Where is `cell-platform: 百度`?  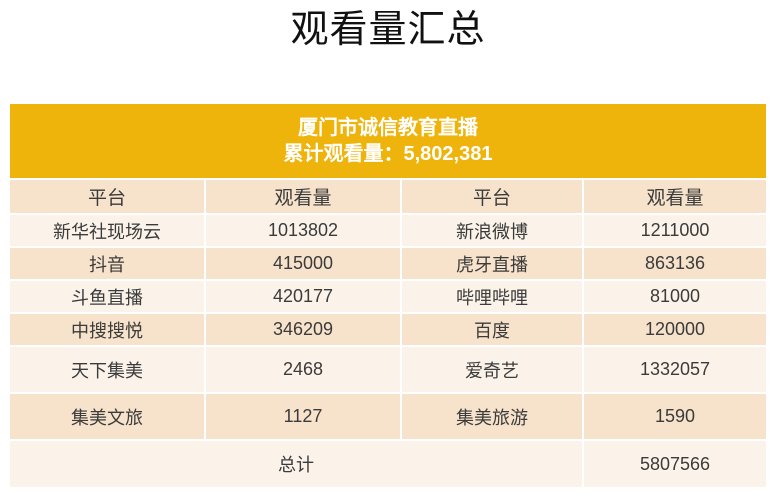 cell-platform: 百度 is located at coordinates (492, 329).